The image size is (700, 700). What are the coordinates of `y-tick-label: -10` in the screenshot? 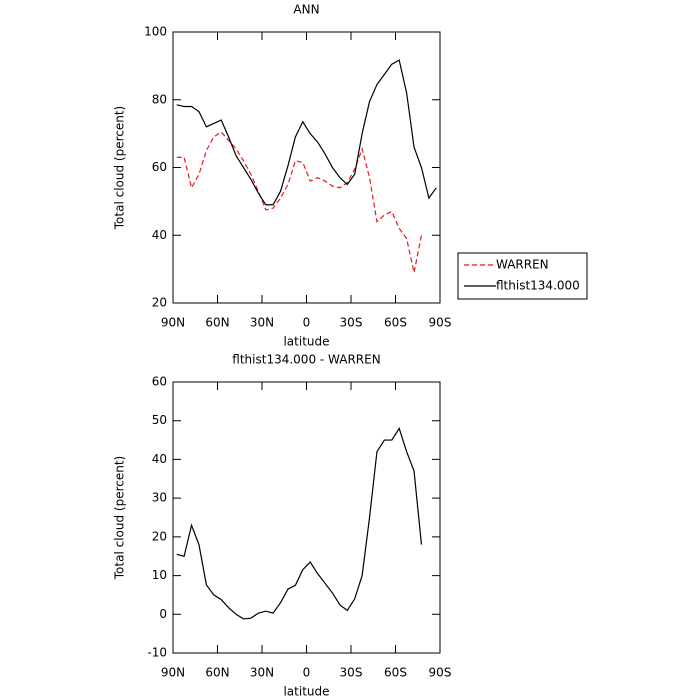 It's located at (157, 653).